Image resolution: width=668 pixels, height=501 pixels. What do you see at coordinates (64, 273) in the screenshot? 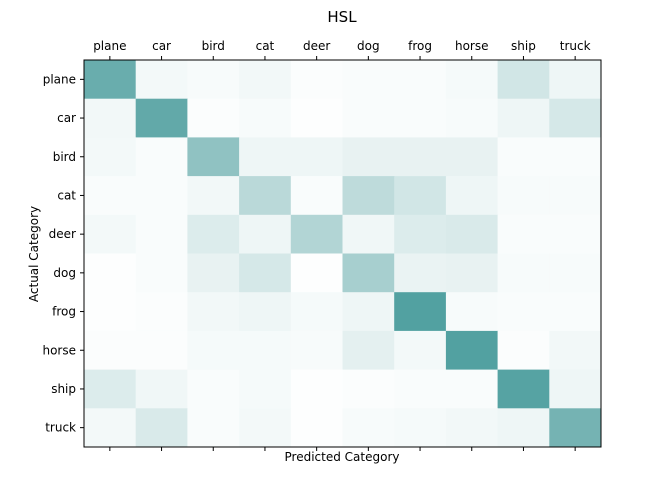
I see `y-tick-label: dog` at bounding box center [64, 273].